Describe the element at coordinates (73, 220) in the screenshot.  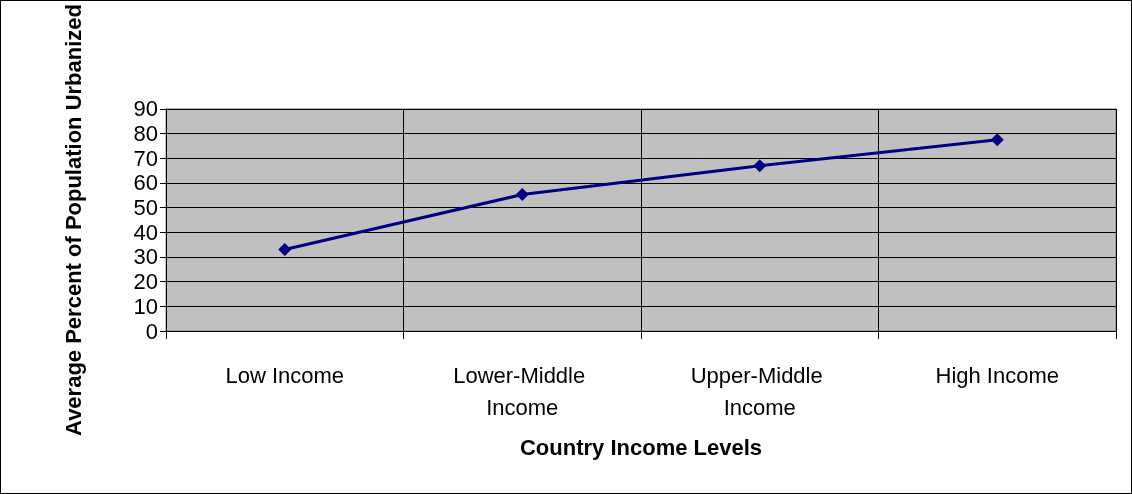
I see `y-axis-title: Average Percent of Population Urbanized` at that location.